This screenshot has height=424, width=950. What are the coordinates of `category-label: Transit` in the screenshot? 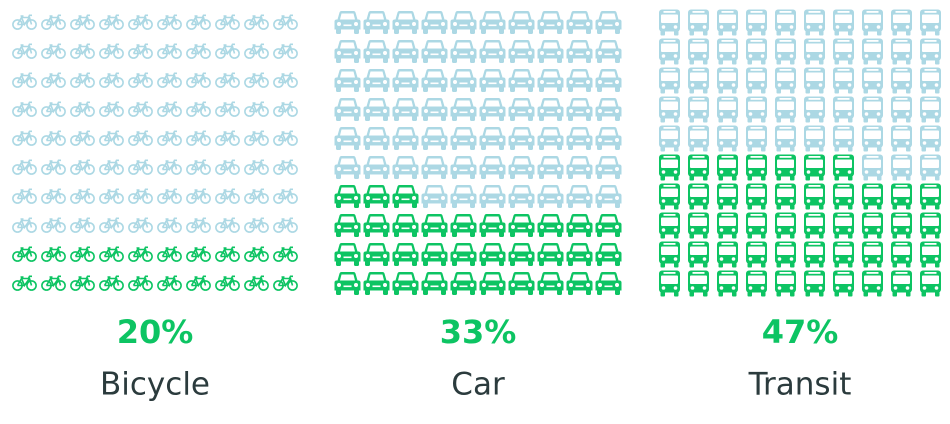 It's located at (800, 385).